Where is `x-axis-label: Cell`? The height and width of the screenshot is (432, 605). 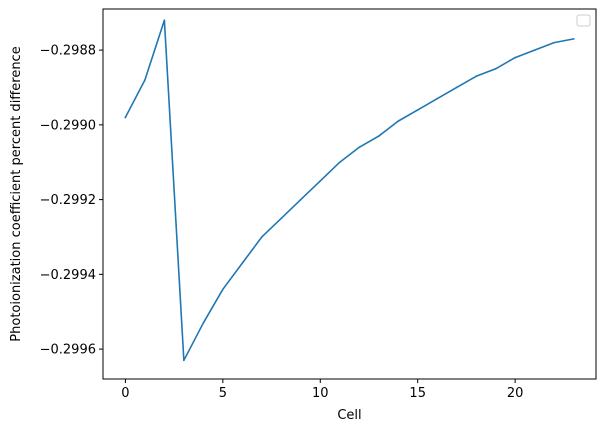 x-axis-label: Cell is located at coordinates (349, 415).